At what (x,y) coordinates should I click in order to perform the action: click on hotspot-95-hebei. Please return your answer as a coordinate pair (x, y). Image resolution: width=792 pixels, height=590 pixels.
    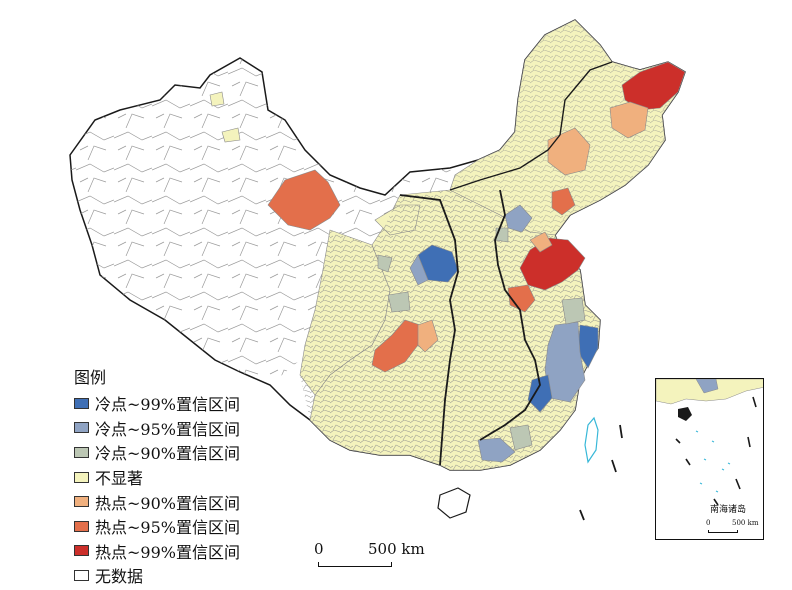
    Looking at the image, I should click on (563, 201).